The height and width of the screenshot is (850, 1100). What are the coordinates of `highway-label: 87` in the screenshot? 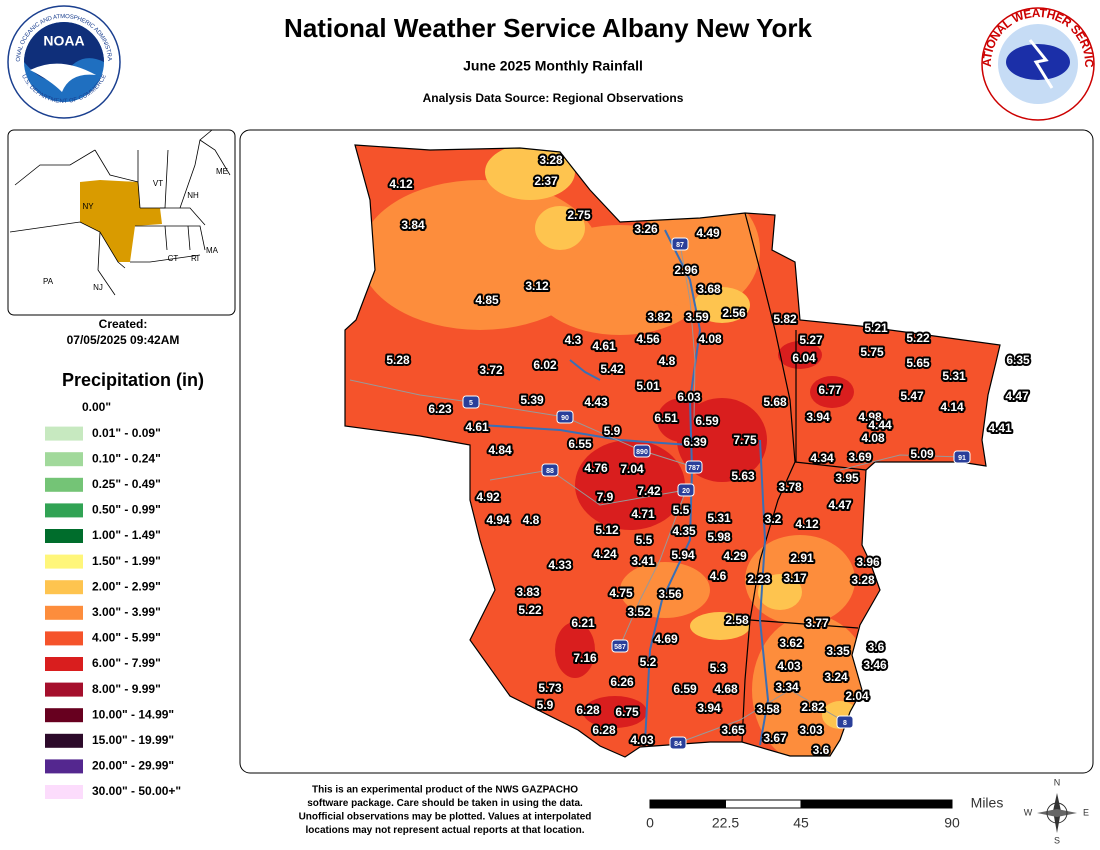 It's located at (680, 245).